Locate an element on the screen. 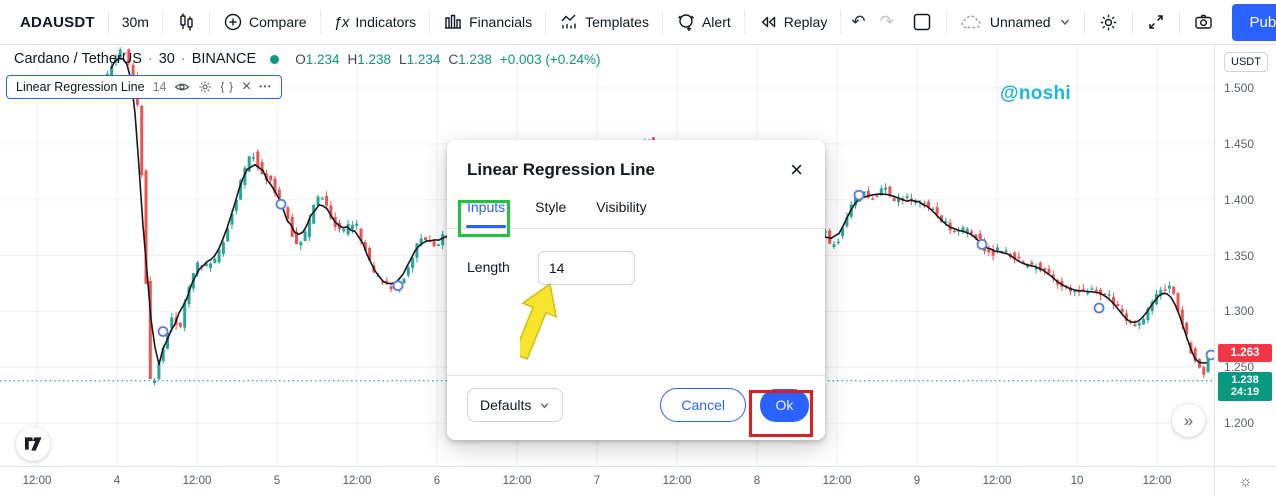  indicator-name: Linear Regression Line is located at coordinates (80, 87).